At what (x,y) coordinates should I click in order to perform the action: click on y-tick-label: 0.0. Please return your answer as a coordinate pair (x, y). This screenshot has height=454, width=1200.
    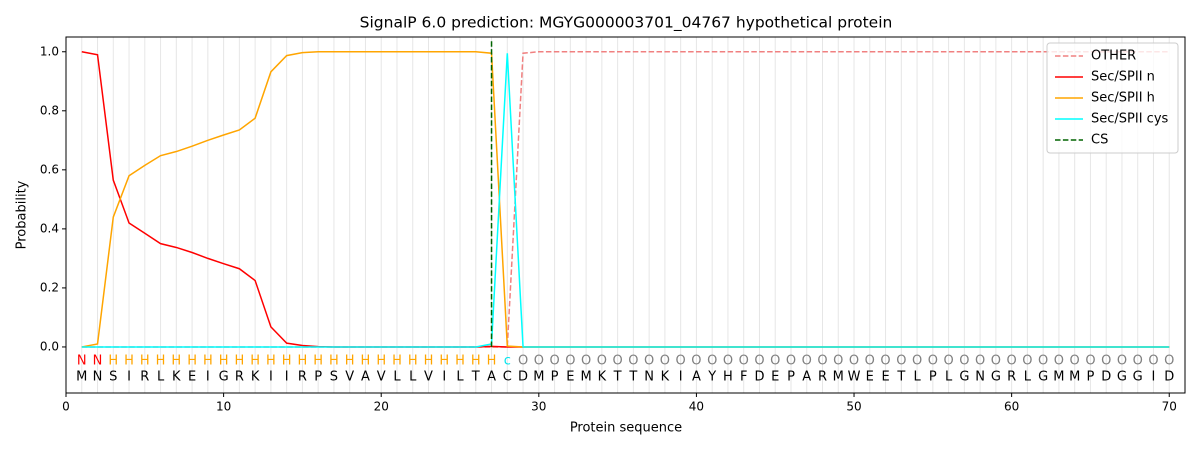
    Looking at the image, I should click on (49, 346).